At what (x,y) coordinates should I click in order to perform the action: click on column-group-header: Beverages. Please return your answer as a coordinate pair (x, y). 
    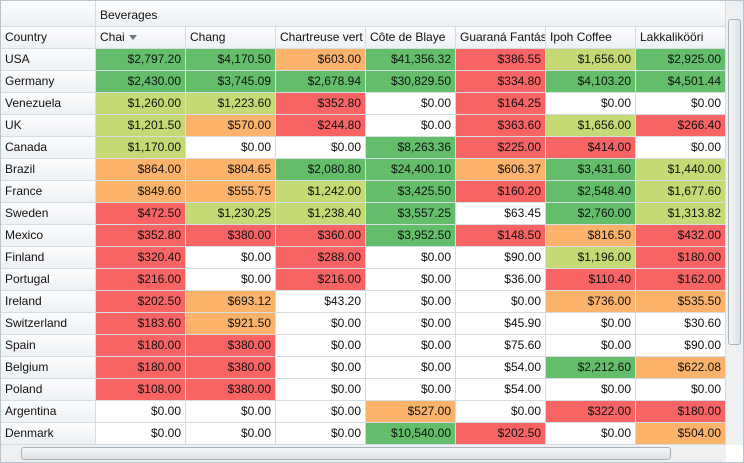
    Looking at the image, I should click on (411, 14).